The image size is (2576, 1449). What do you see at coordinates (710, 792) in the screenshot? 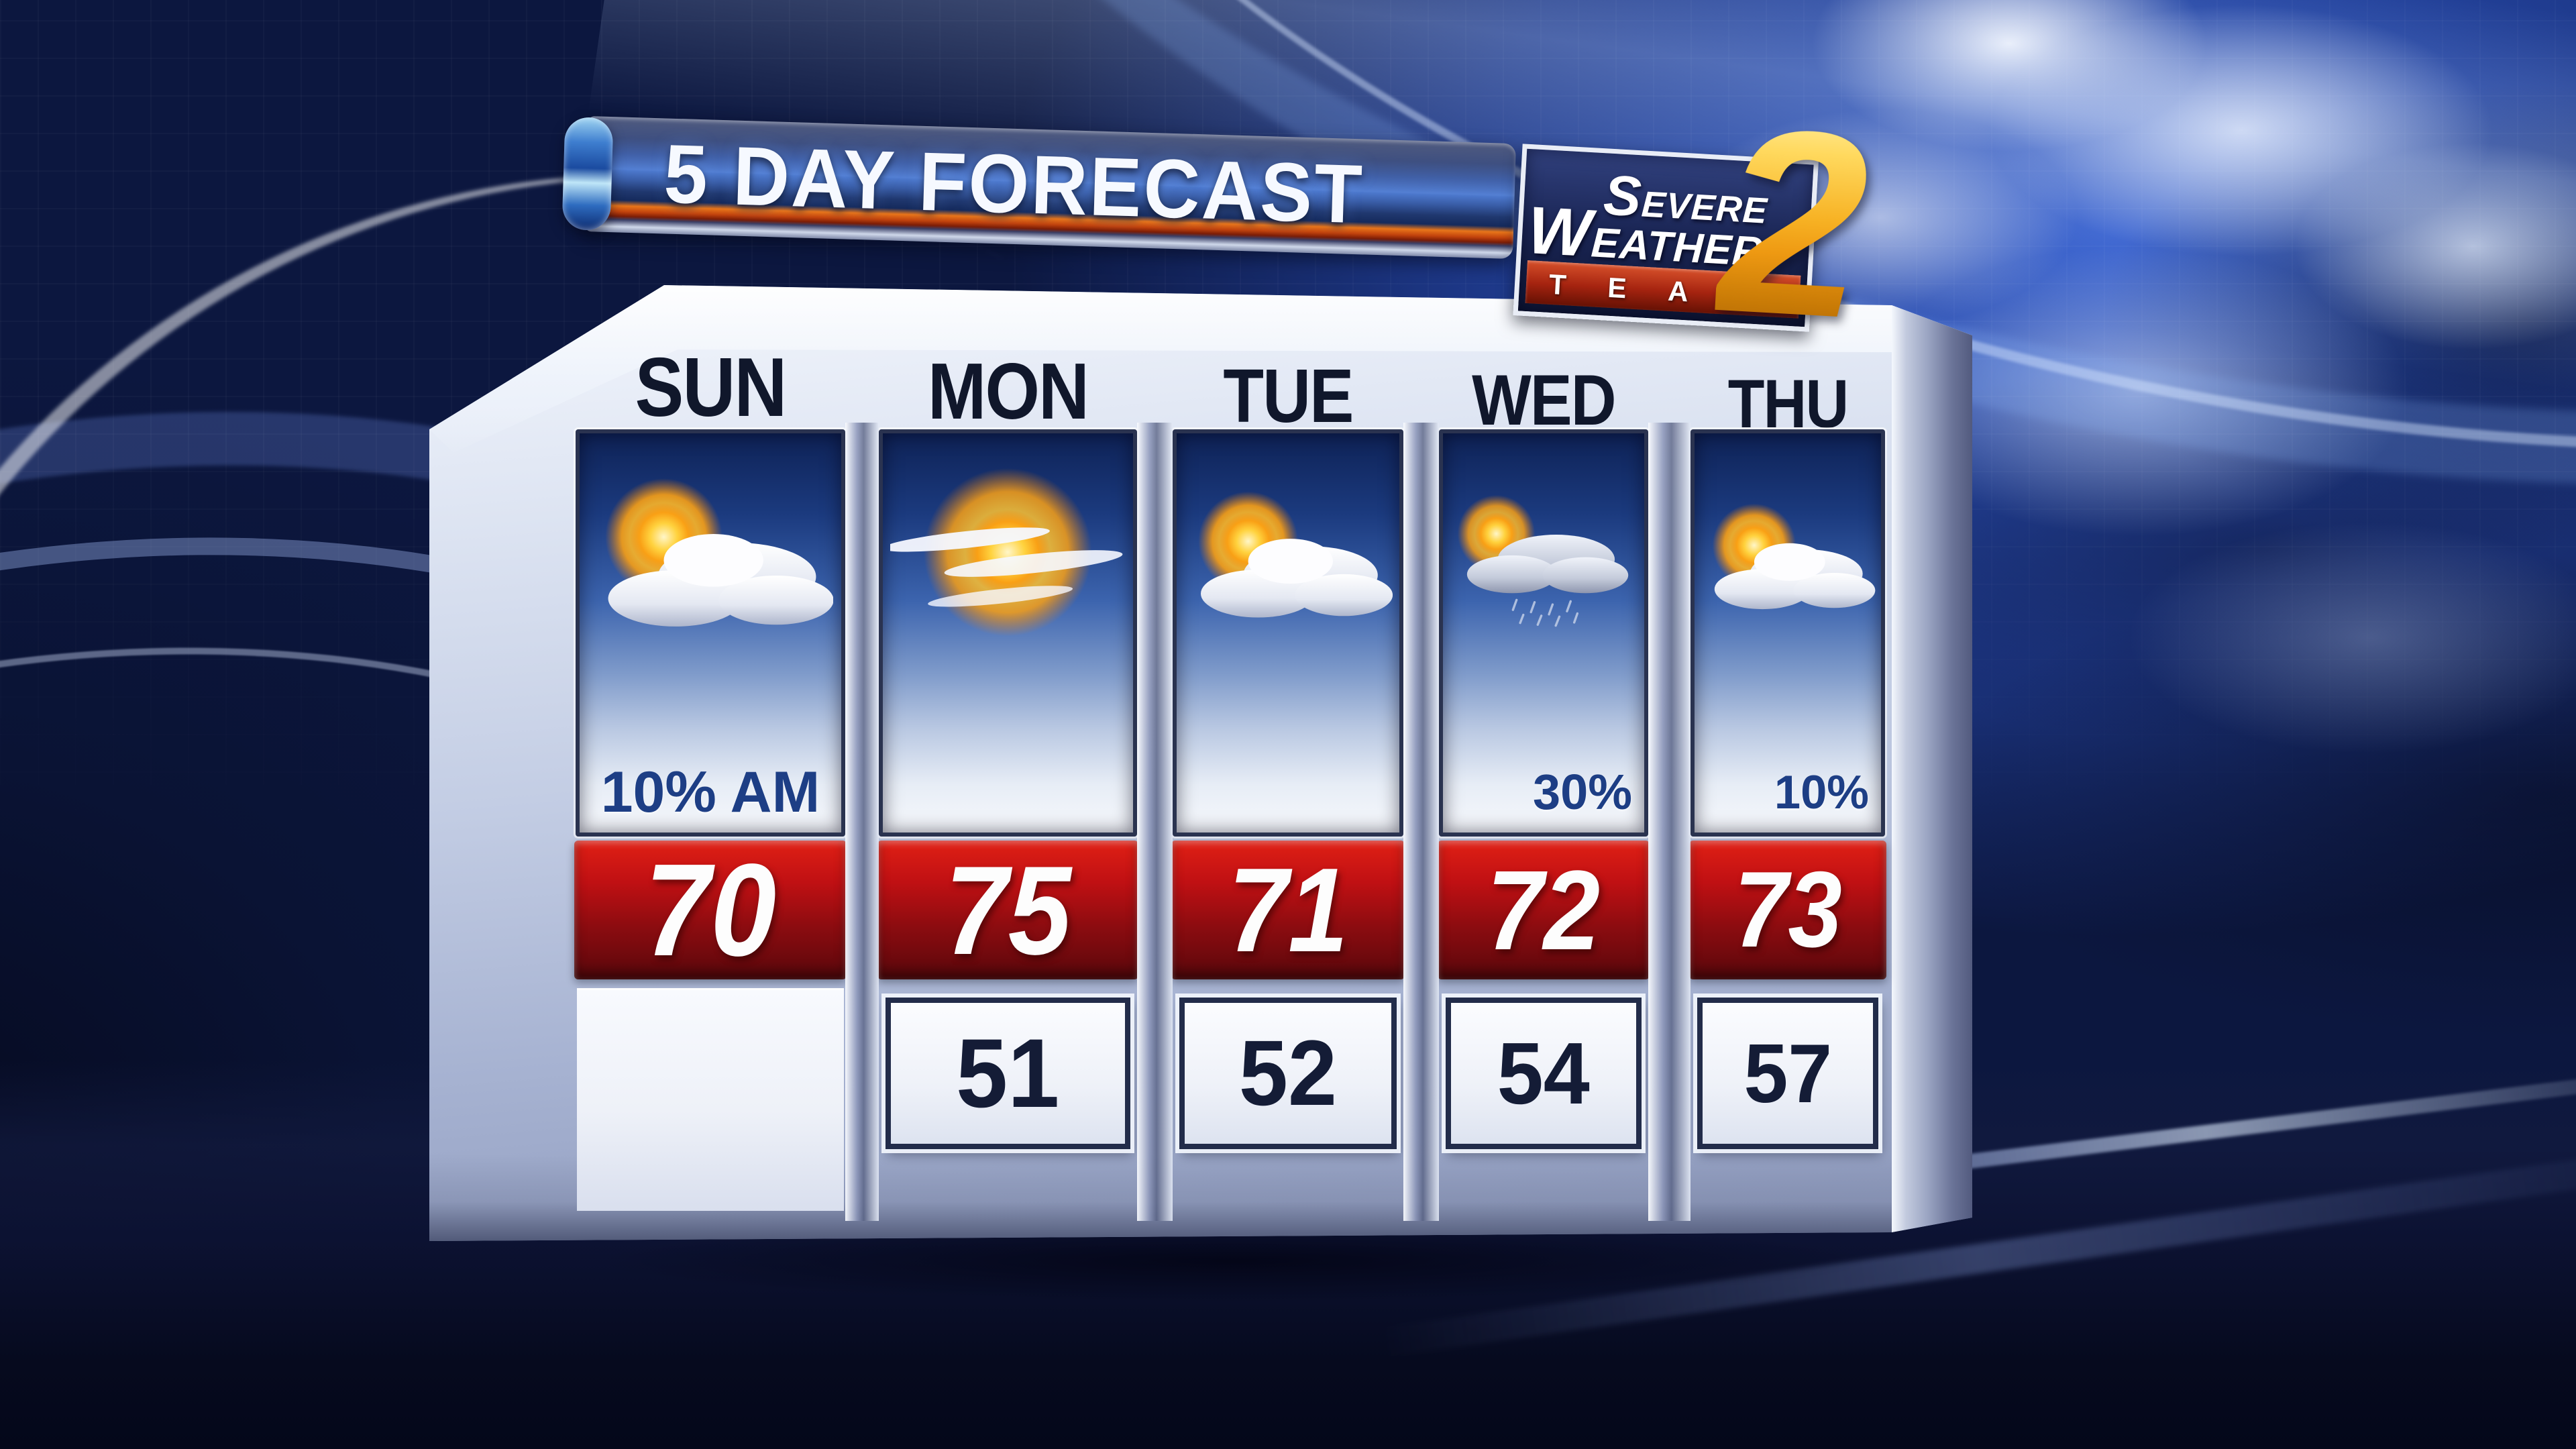
I see `precip-chance: 10% AM` at bounding box center [710, 792].